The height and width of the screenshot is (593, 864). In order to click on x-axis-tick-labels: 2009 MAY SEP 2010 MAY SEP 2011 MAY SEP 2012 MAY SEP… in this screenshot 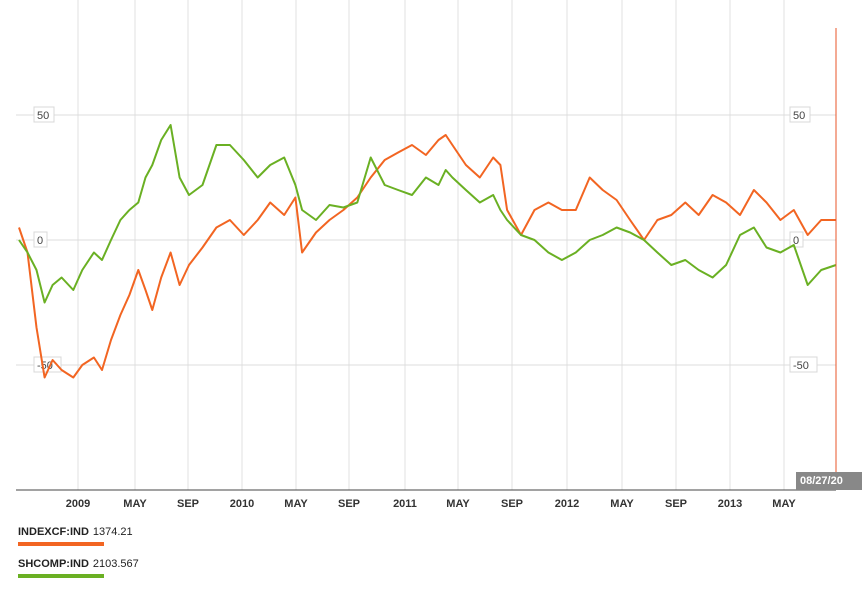, I will do `click(431, 504)`.